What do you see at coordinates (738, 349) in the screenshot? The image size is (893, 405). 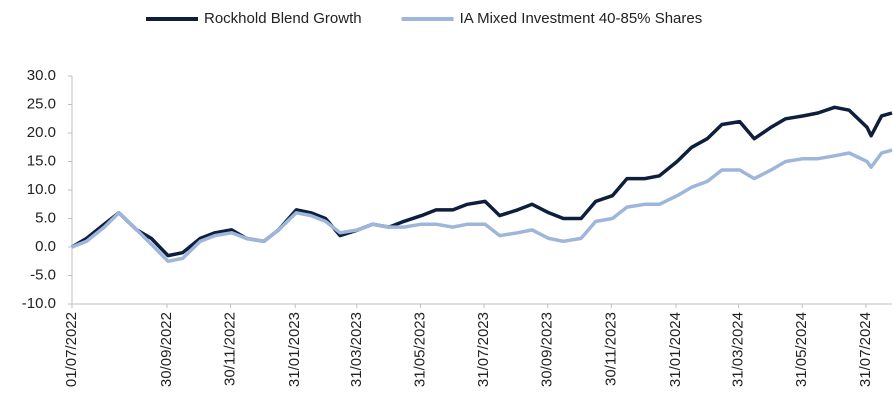 I see `x-tick-label: 31/03/2024` at bounding box center [738, 349].